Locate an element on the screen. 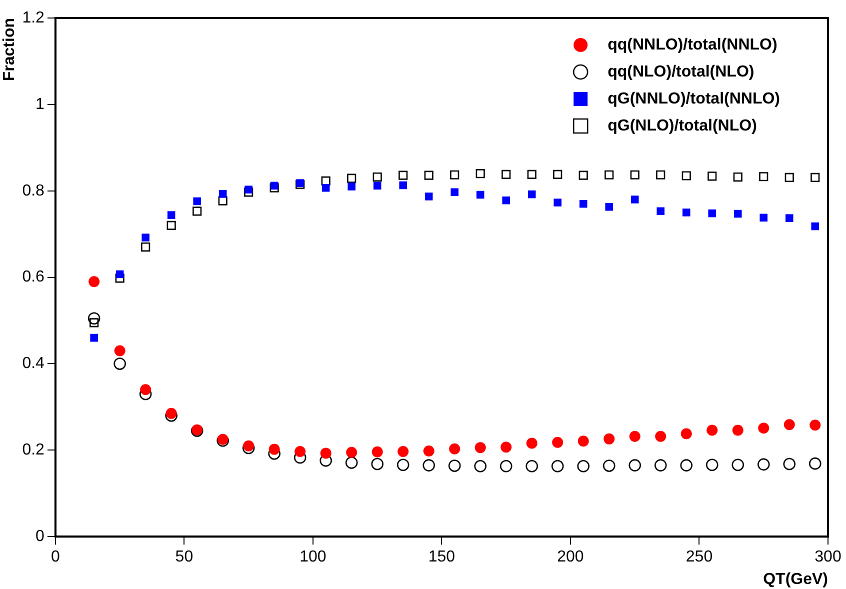  y-tick-label: 0 is located at coordinates (40, 537).